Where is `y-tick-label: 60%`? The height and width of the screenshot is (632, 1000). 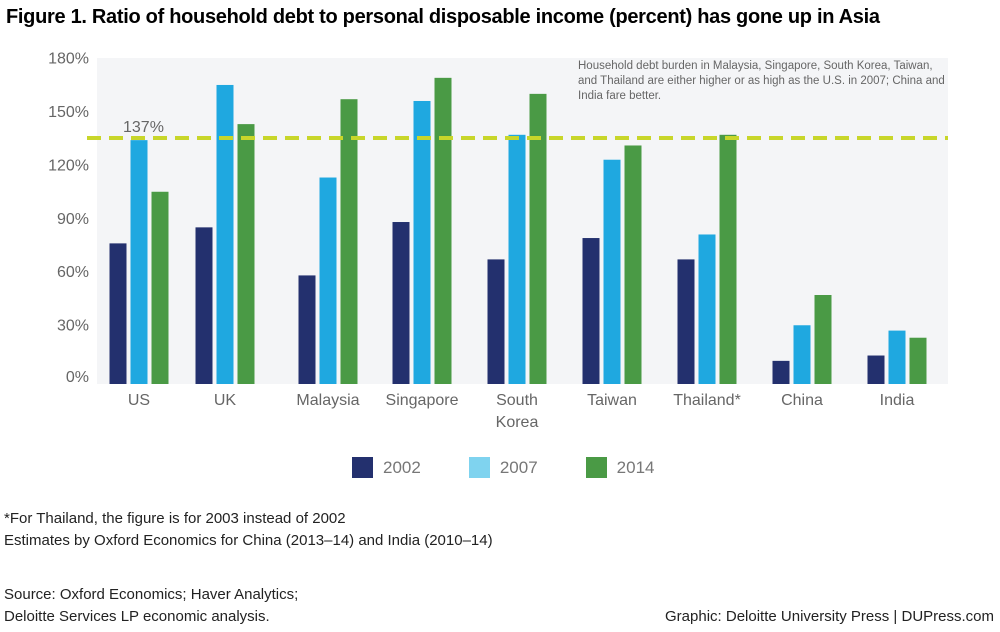
y-tick-label: 60% is located at coordinates (73, 272).